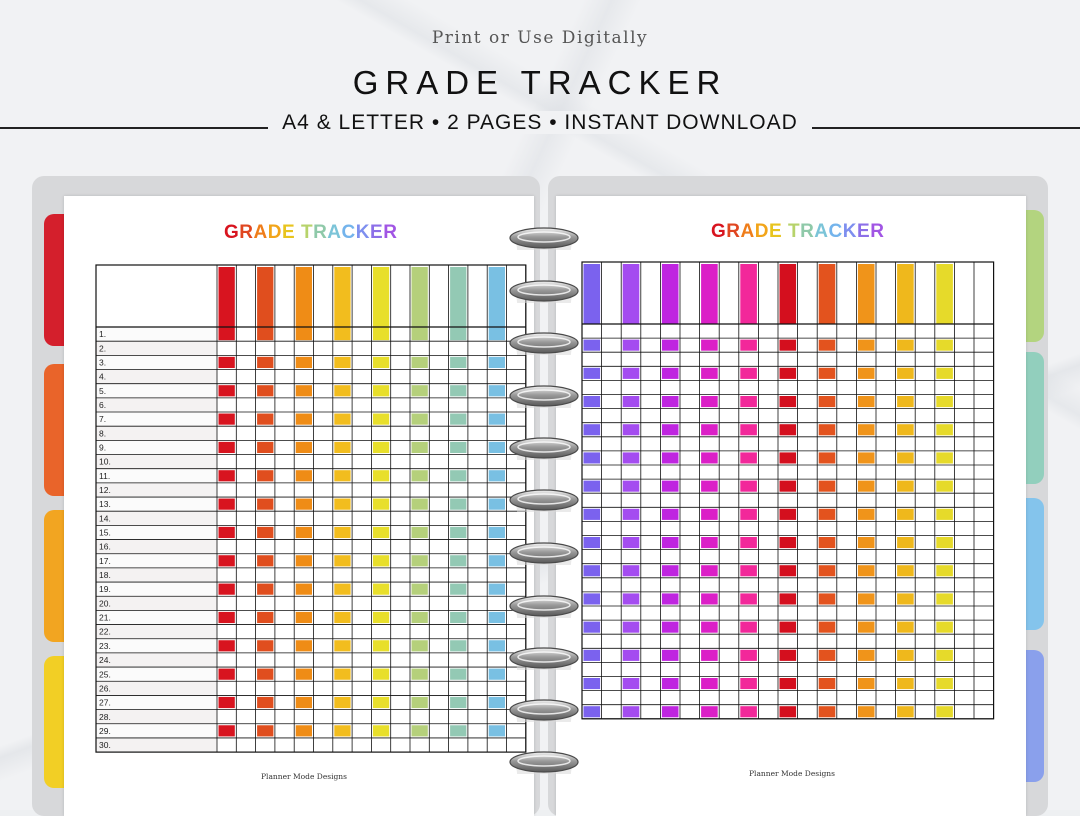 Image resolution: width=1080 pixels, height=816 pixels. What do you see at coordinates (105, 618) in the screenshot?
I see `row-number: 21.` at bounding box center [105, 618].